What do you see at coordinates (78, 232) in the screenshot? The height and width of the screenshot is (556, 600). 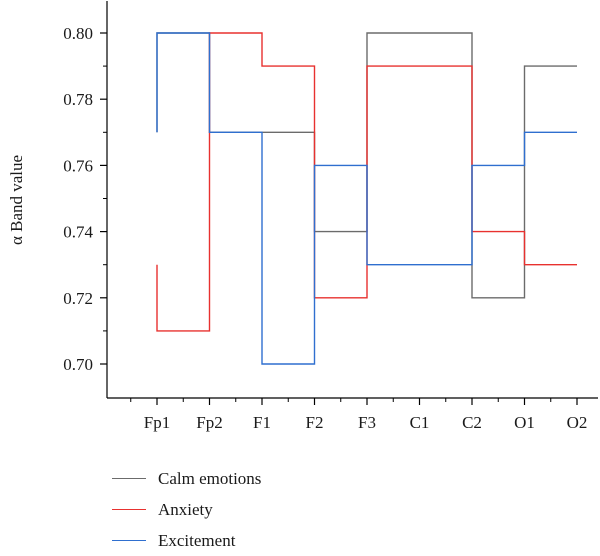 I see `y-tick-label: 0.74` at bounding box center [78, 232].